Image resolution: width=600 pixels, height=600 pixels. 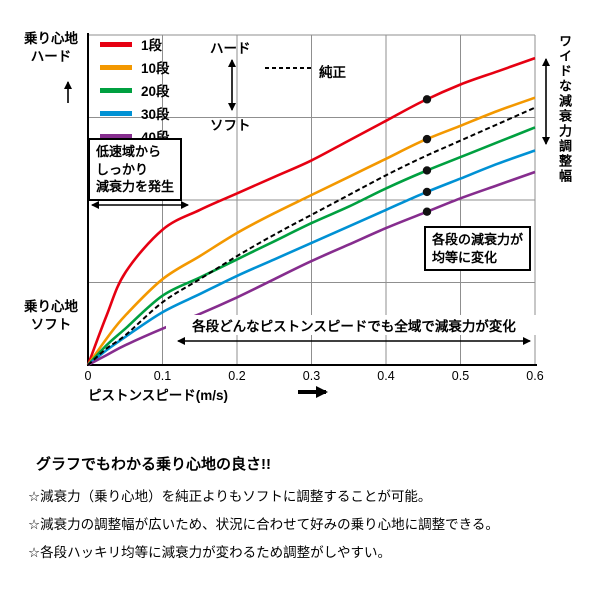 What do you see at coordinates (427, 170) in the screenshot?
I see `marker-dot-20段` at bounding box center [427, 170].